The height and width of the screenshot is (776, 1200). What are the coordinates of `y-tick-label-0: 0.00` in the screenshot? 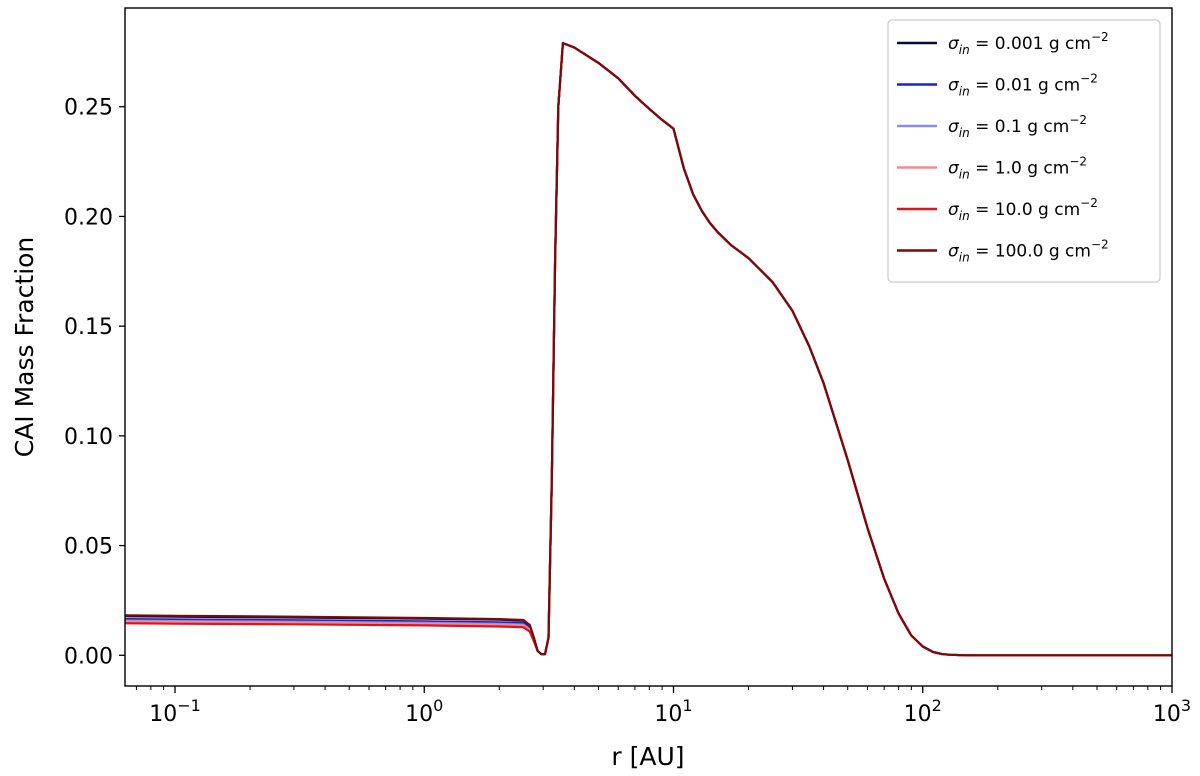 It's located at (88, 656).